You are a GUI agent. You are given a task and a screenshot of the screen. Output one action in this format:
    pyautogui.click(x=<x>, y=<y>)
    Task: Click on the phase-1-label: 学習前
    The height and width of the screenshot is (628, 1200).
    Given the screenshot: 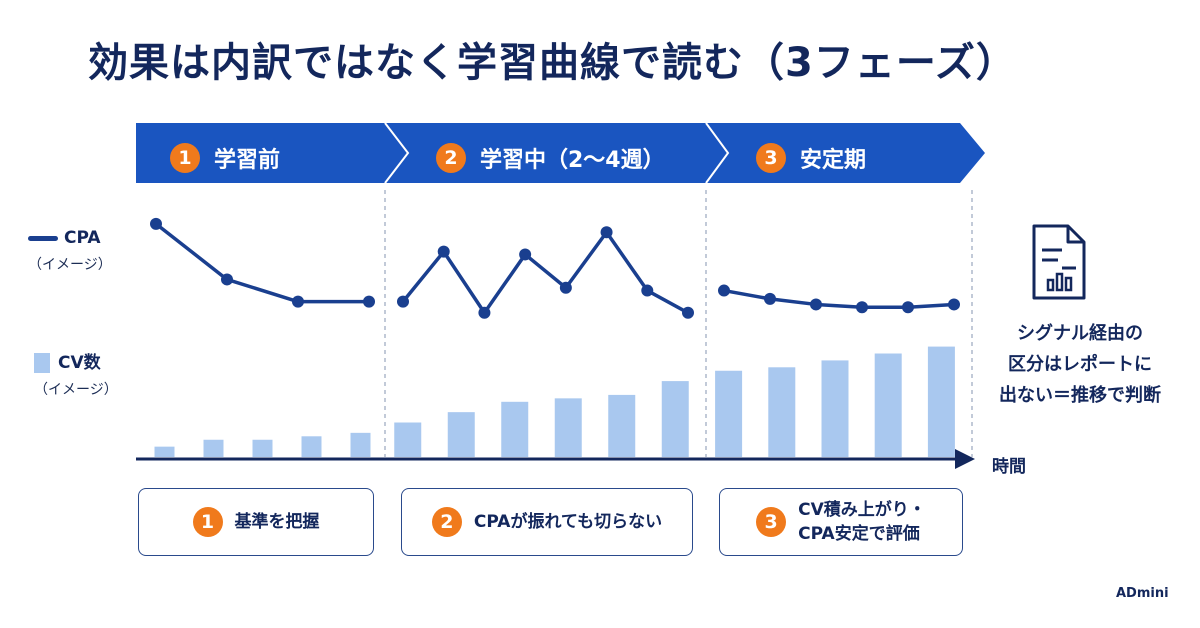 What is the action you would take?
    pyautogui.click(x=247, y=160)
    